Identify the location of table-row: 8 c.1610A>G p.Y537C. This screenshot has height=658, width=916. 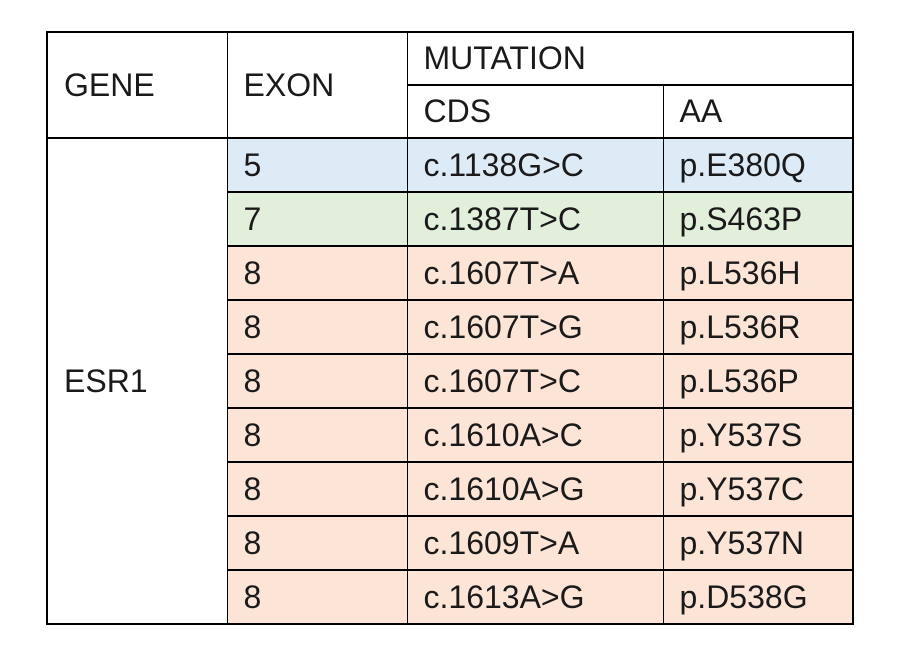
(450, 489).